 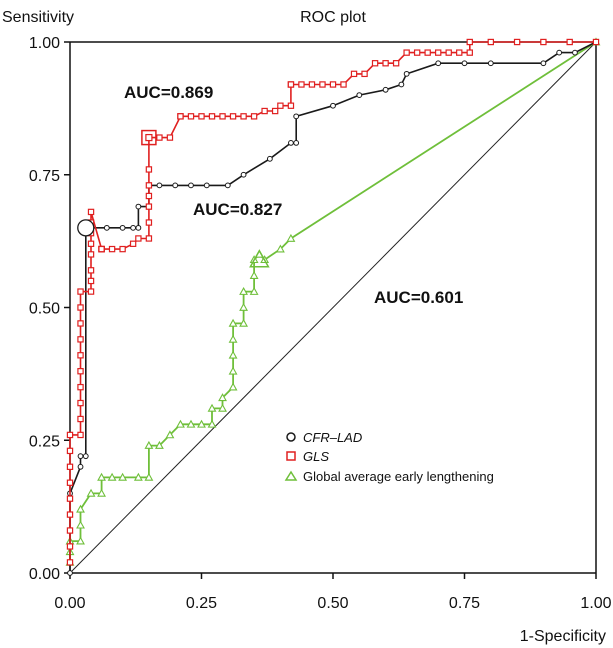 I want to click on y-tick-label: 1.00, so click(x=44, y=43).